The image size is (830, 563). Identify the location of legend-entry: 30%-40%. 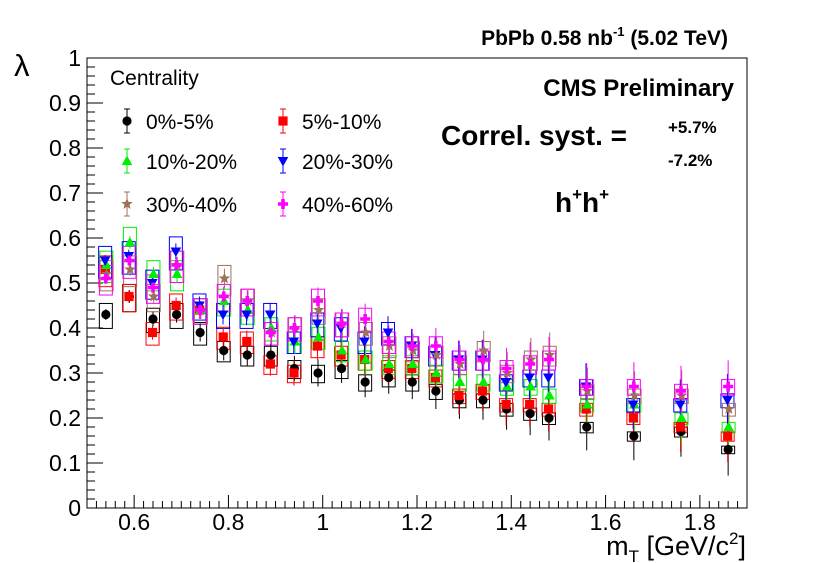
(179, 204).